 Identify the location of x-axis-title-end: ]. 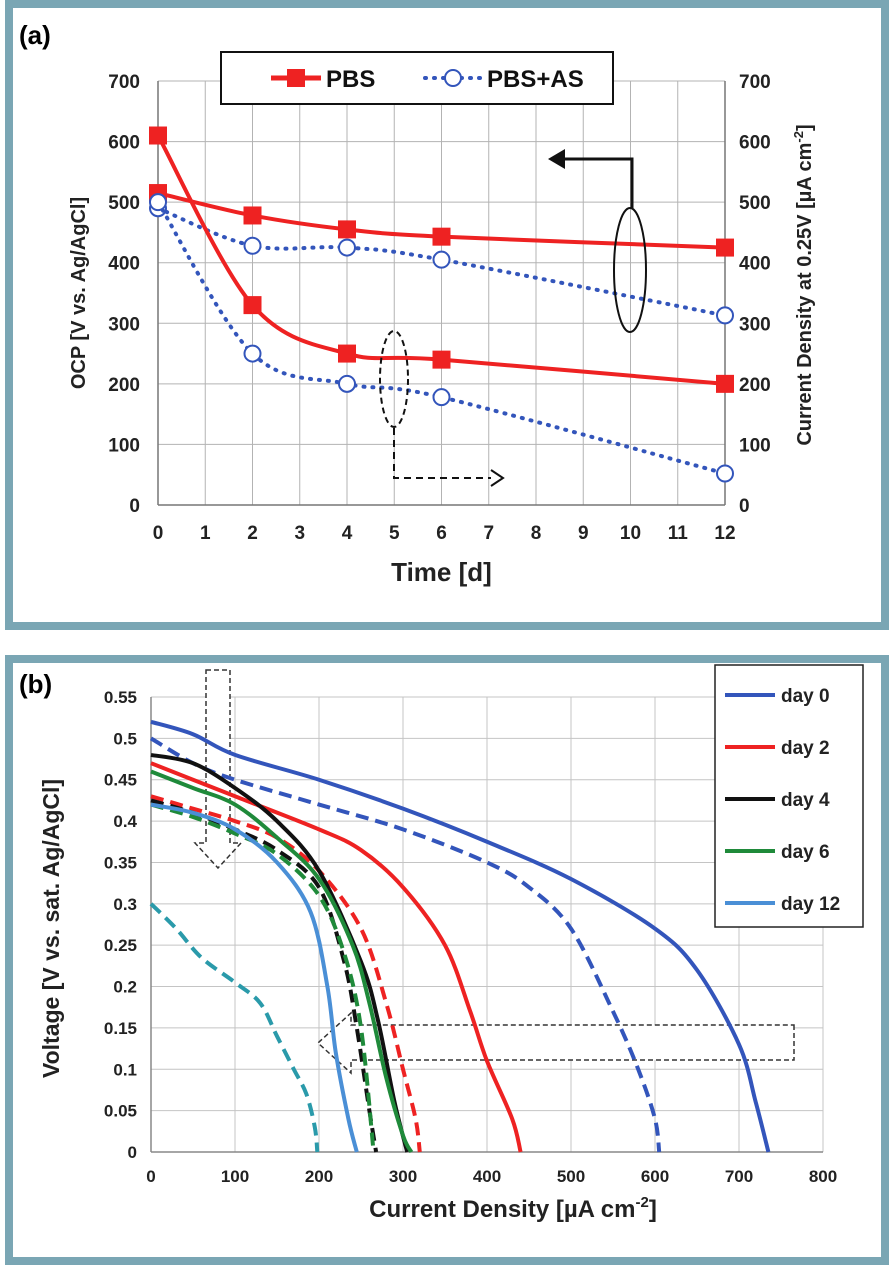
(653, 1209).